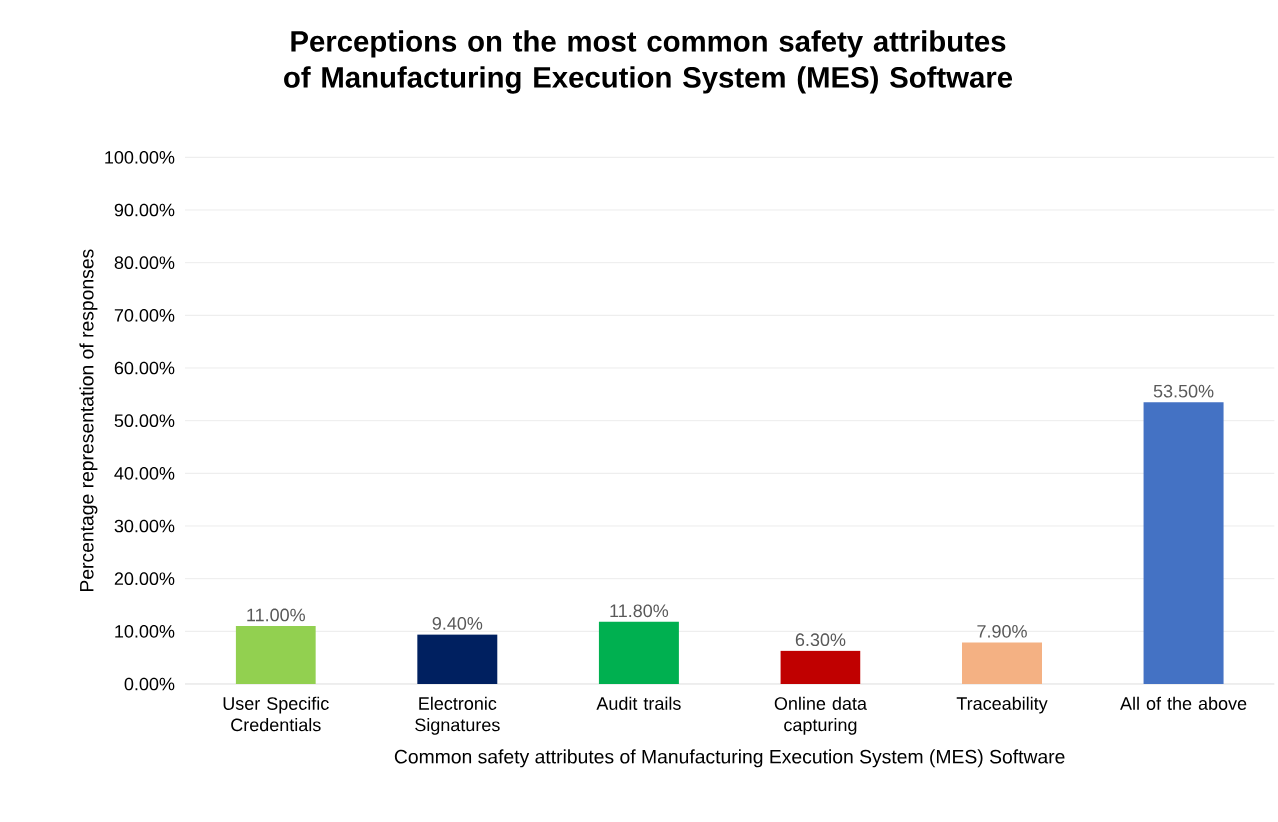 The image size is (1278, 822). Describe the element at coordinates (144, 210) in the screenshot. I see `y-tick-label: 90.00%` at that location.